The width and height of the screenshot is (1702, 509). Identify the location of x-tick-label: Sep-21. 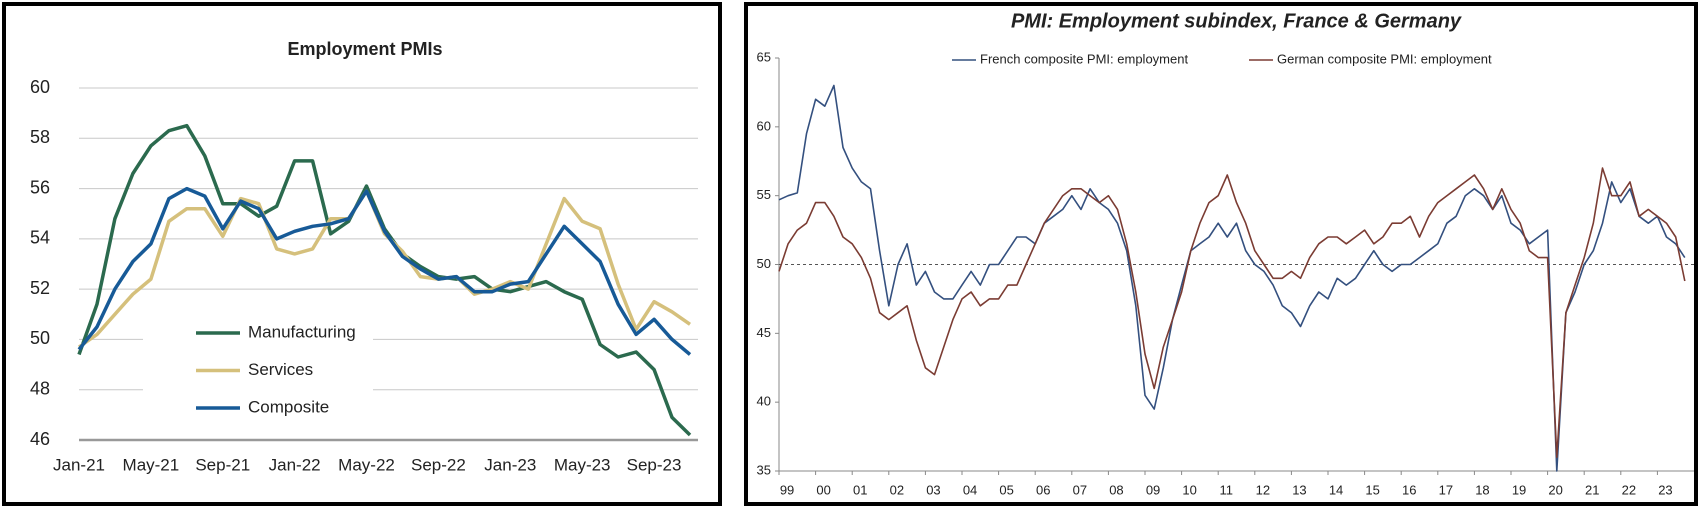
(222, 464).